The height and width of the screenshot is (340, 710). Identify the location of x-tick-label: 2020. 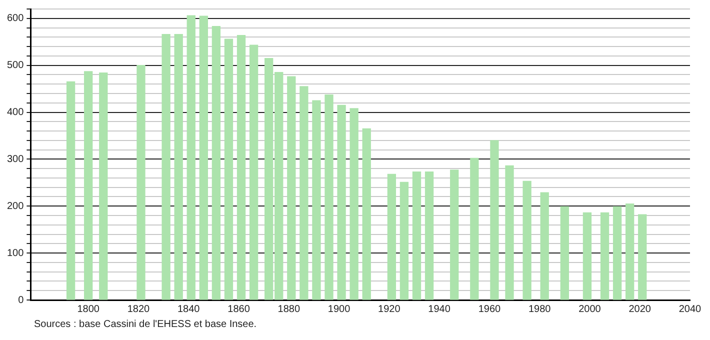
(640, 309).